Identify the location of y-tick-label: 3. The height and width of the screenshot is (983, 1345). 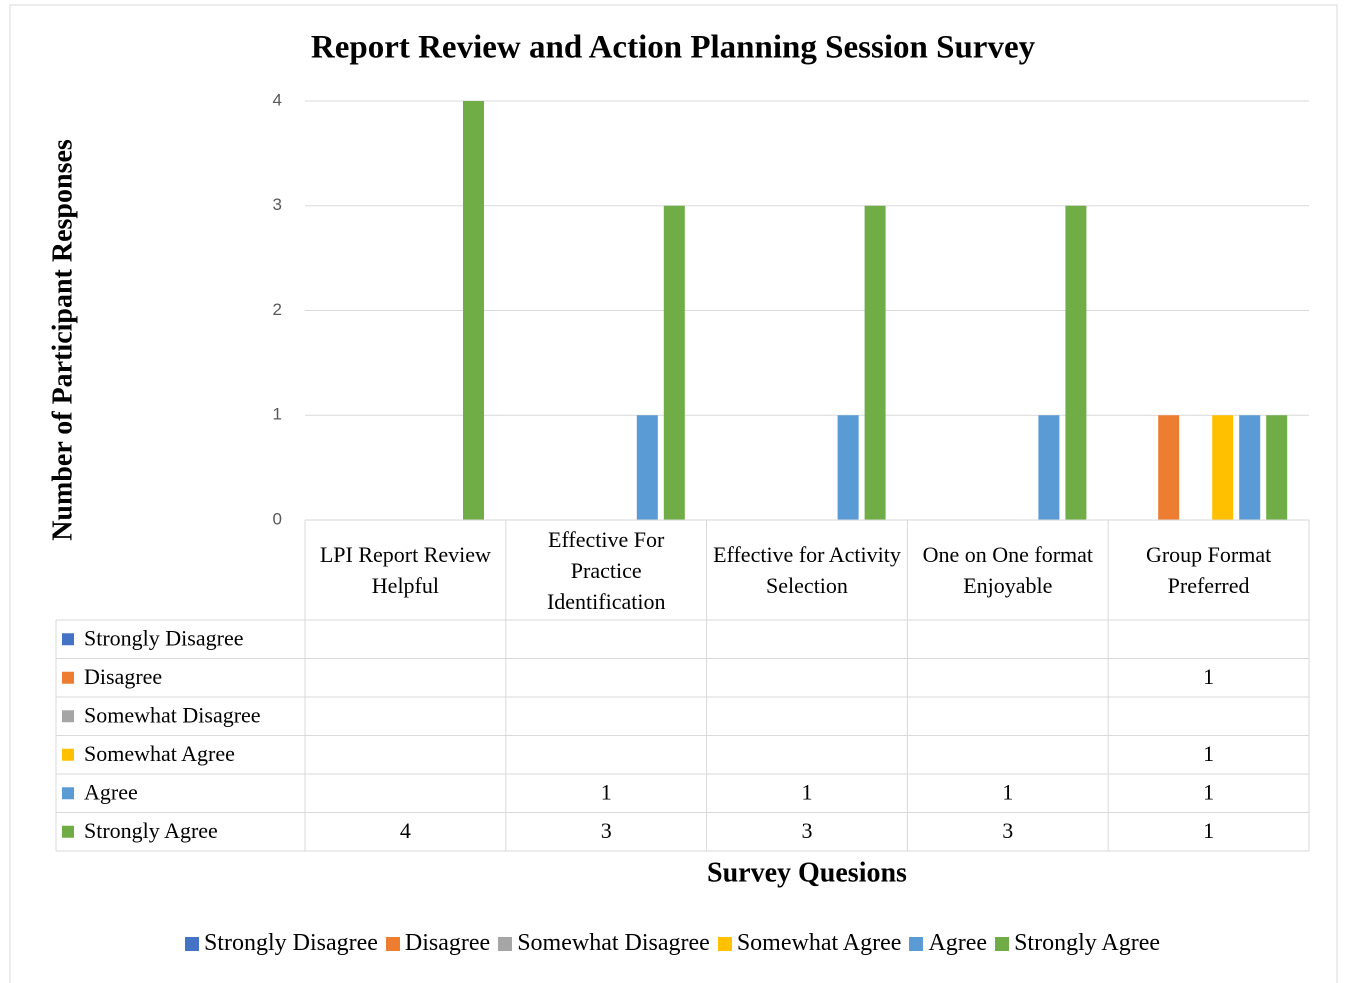
(277, 204).